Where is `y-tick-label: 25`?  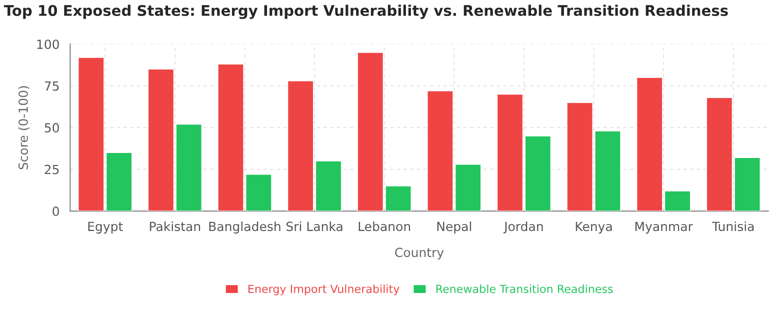 y-tick-label: 25 is located at coordinates (51, 169).